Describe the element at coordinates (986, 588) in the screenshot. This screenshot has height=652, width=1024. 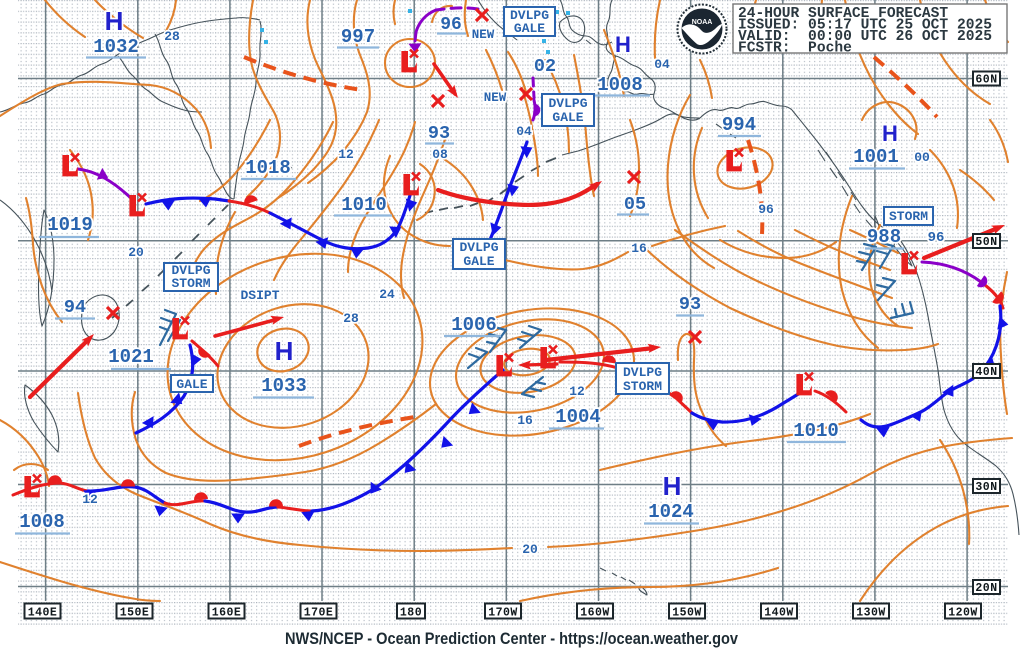
I see `svg-text: 20N` at that location.